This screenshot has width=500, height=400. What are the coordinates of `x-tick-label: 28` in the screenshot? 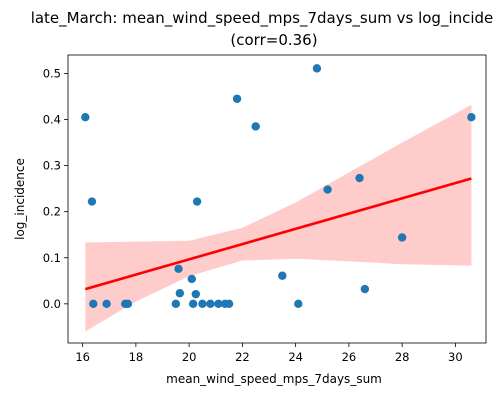 It's located at (402, 357).